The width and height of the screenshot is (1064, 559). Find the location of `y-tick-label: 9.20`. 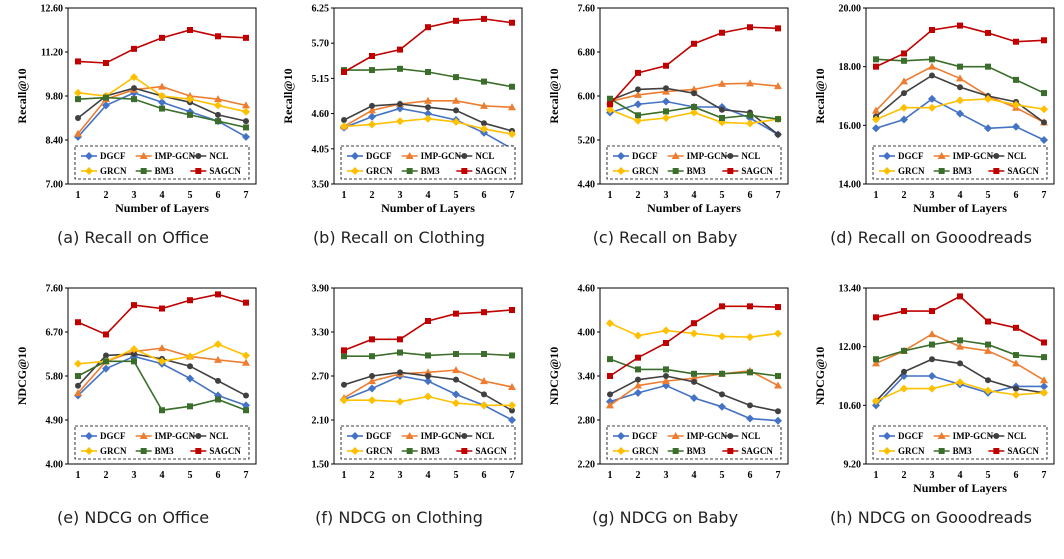

y-tick-label: 9.20 is located at coordinates (853, 465).